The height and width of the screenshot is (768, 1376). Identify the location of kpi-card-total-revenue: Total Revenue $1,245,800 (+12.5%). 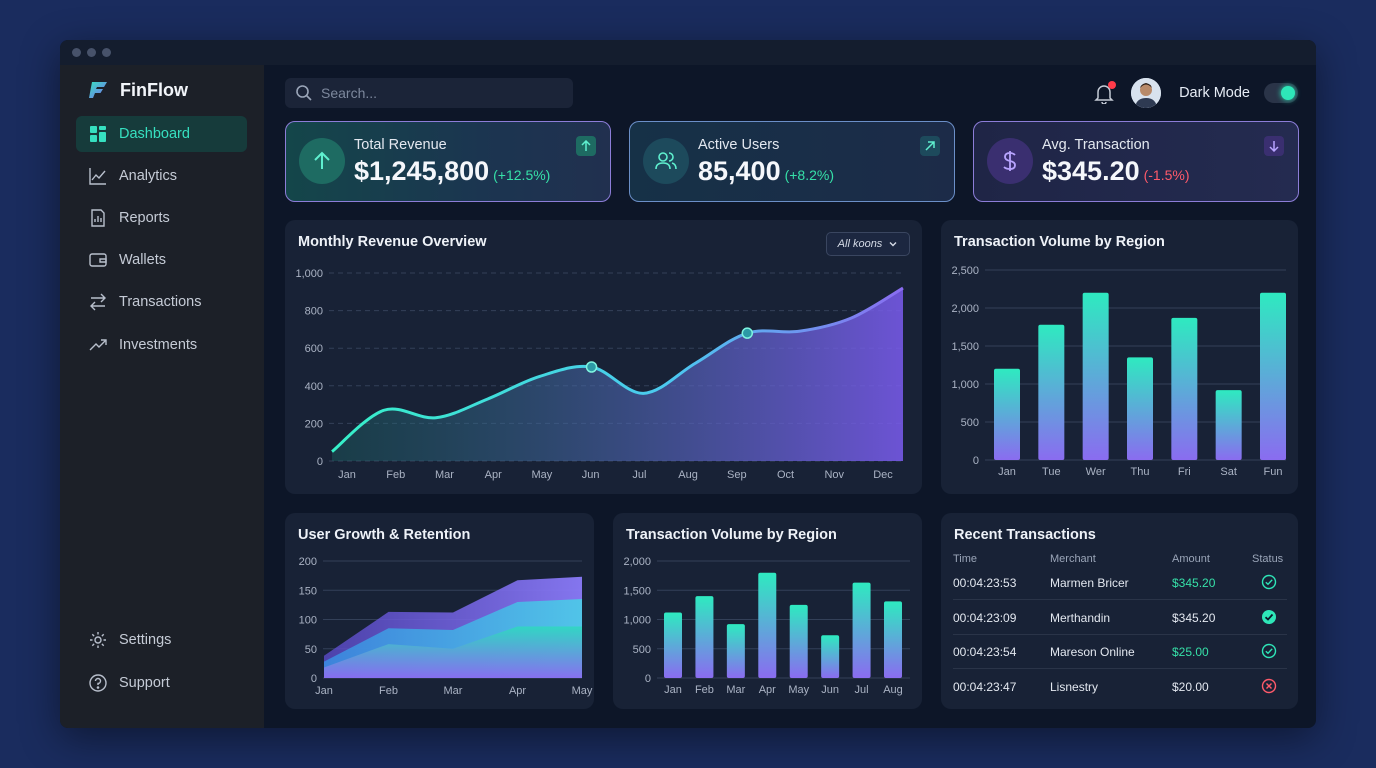
(448, 161).